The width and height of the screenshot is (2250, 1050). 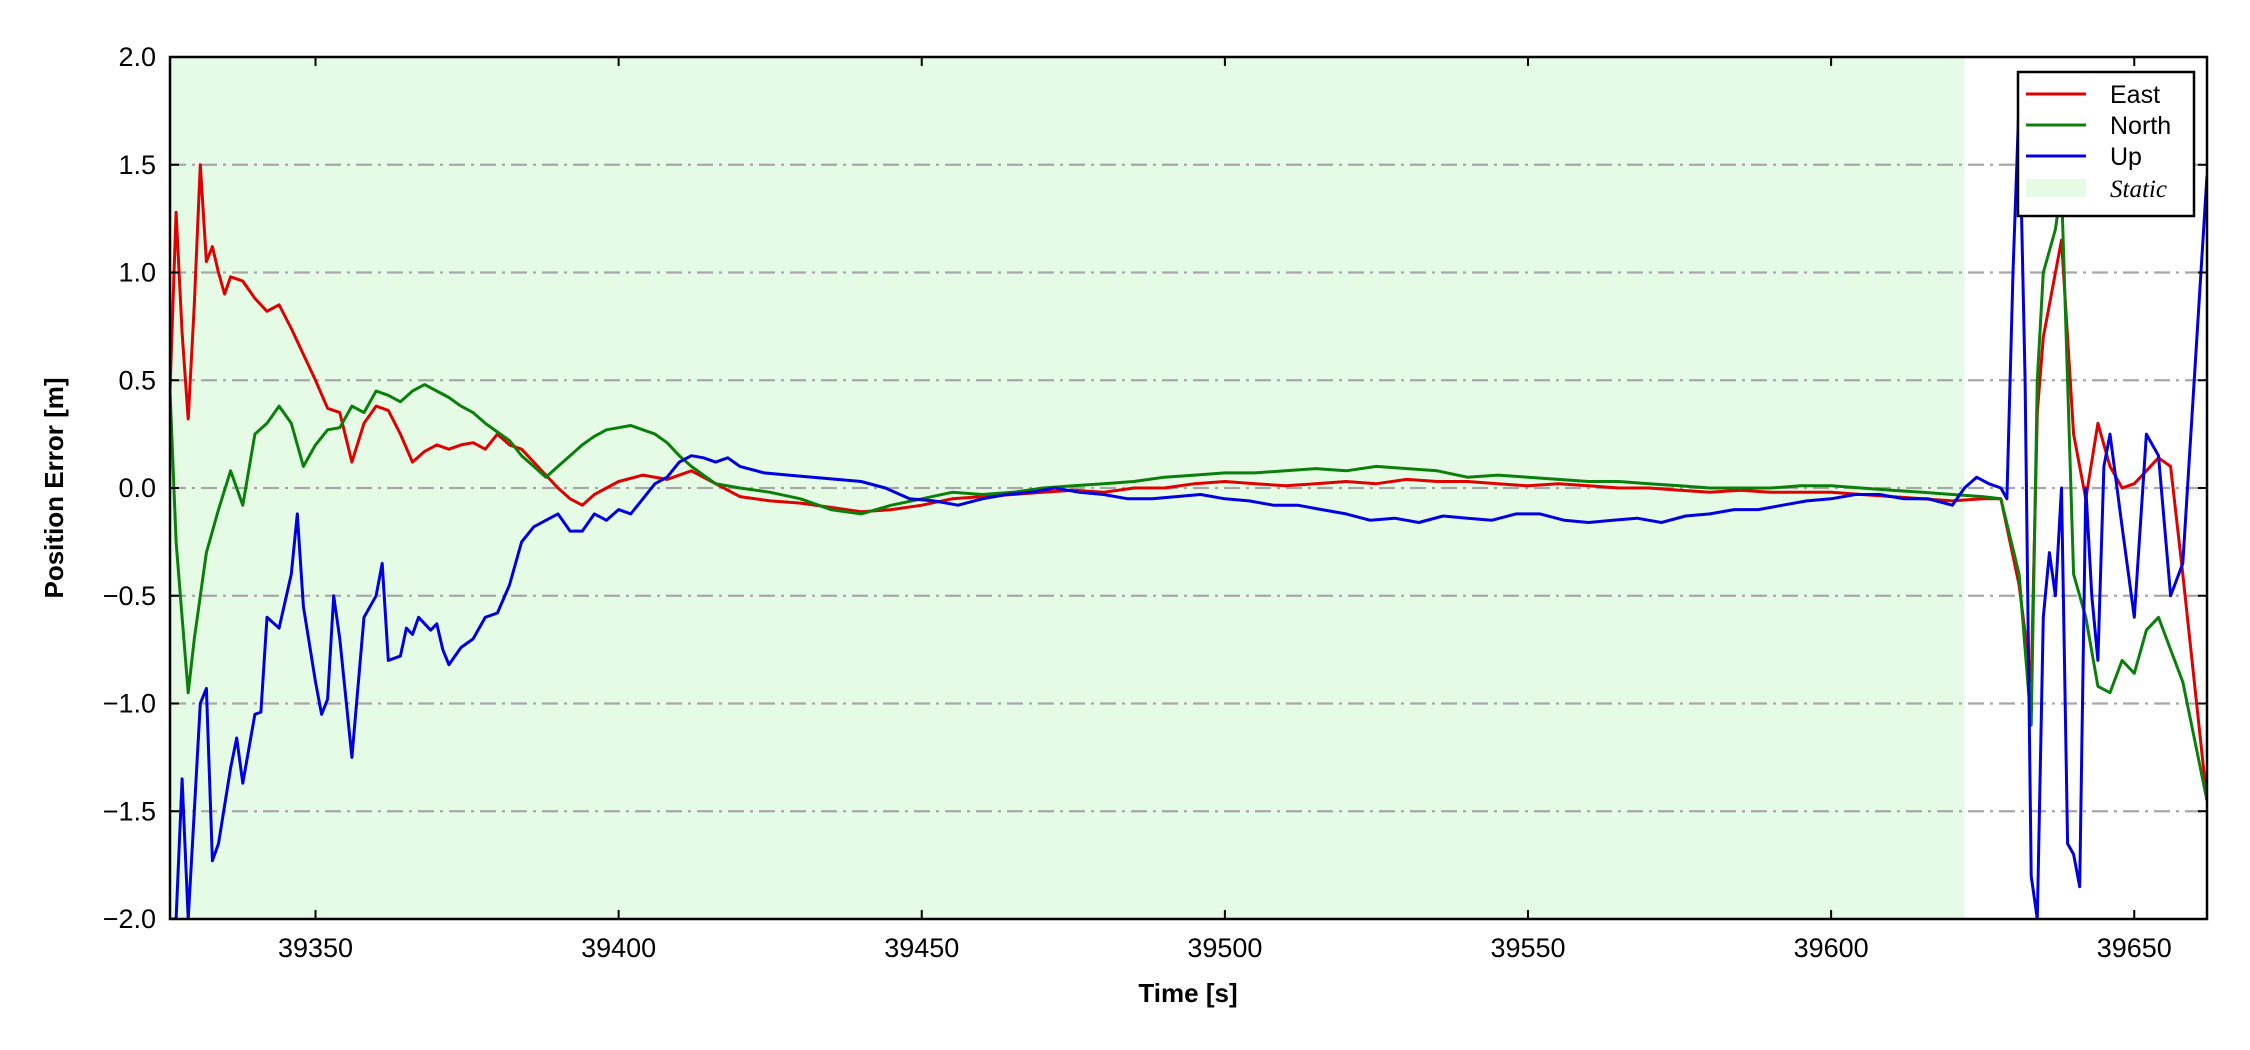 I want to click on x-axis-title: Time [s], so click(x=1187, y=993).